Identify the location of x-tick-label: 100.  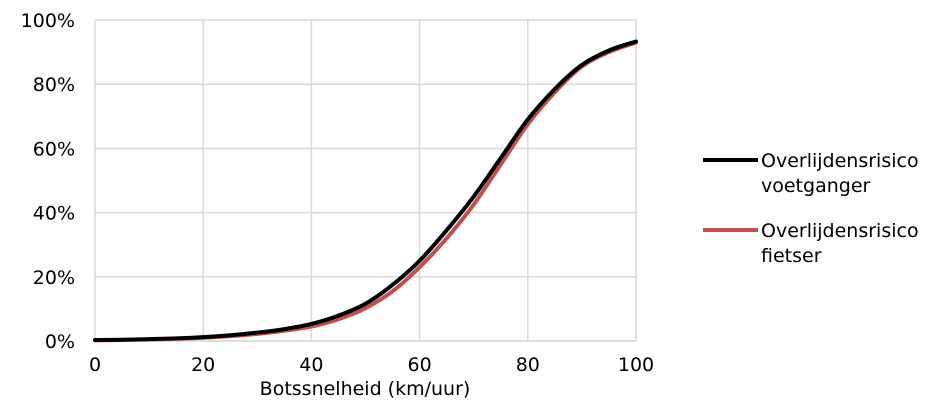
(636, 365).